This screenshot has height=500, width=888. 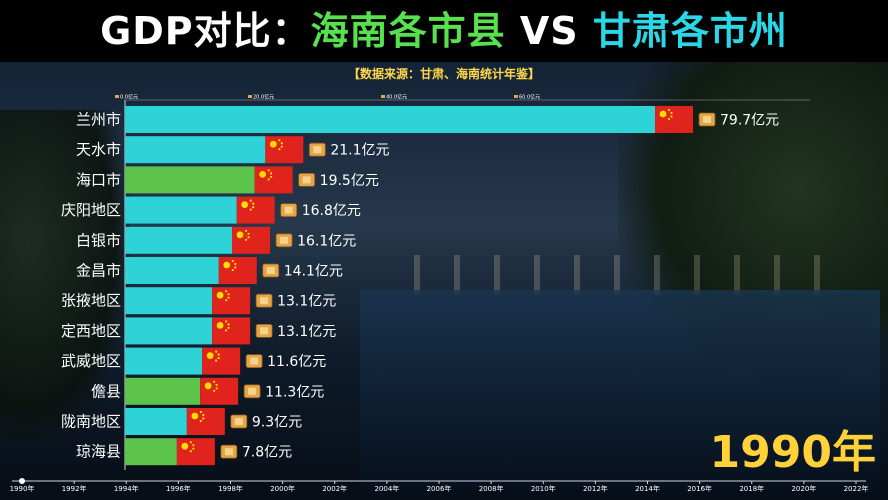 What do you see at coordinates (282, 488) in the screenshot?
I see `timeline-year-5: 2000年` at bounding box center [282, 488].